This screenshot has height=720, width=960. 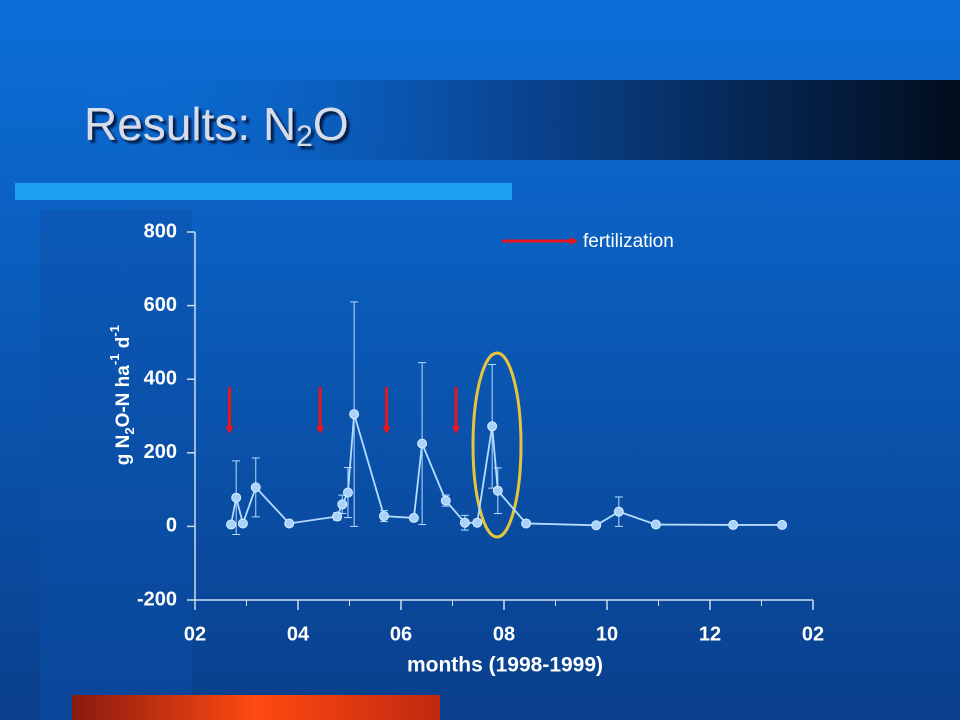 What do you see at coordinates (401, 634) in the screenshot?
I see `x-tick-label: 06` at bounding box center [401, 634].